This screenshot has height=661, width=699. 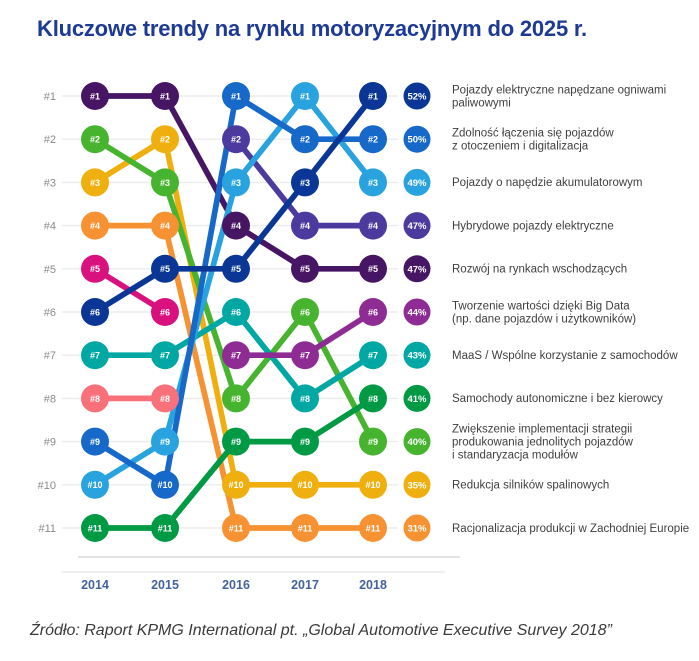 I want to click on rank-axis-label: #9, so click(x=50, y=443).